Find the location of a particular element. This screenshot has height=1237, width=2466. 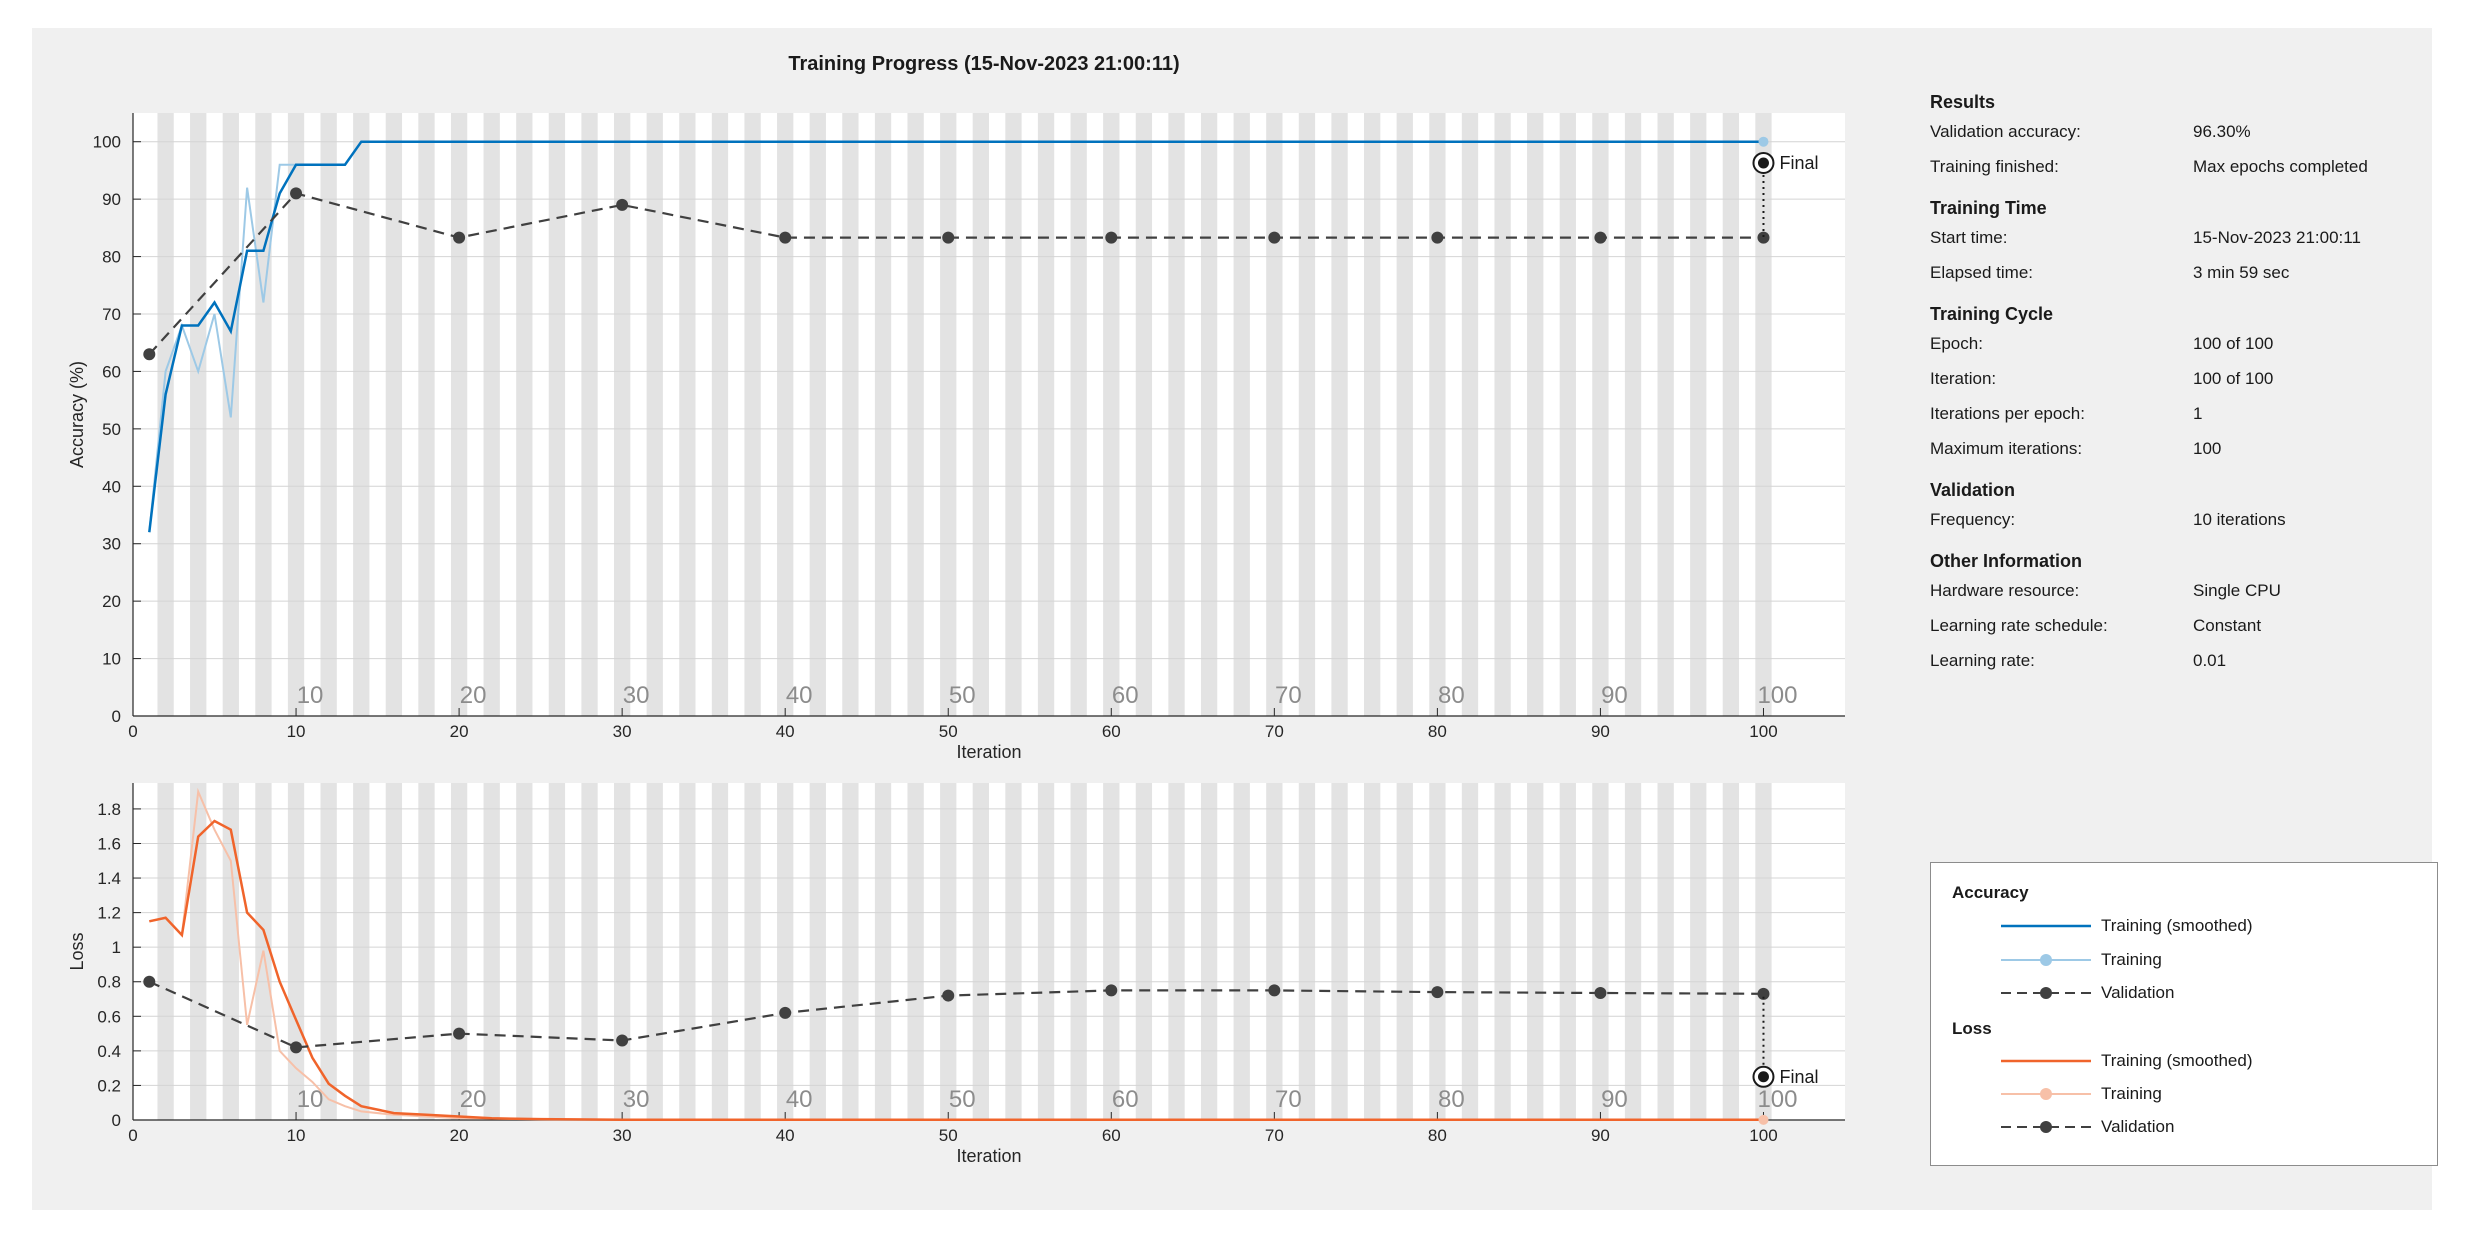

y-tick-label: 100 is located at coordinates (107, 142).